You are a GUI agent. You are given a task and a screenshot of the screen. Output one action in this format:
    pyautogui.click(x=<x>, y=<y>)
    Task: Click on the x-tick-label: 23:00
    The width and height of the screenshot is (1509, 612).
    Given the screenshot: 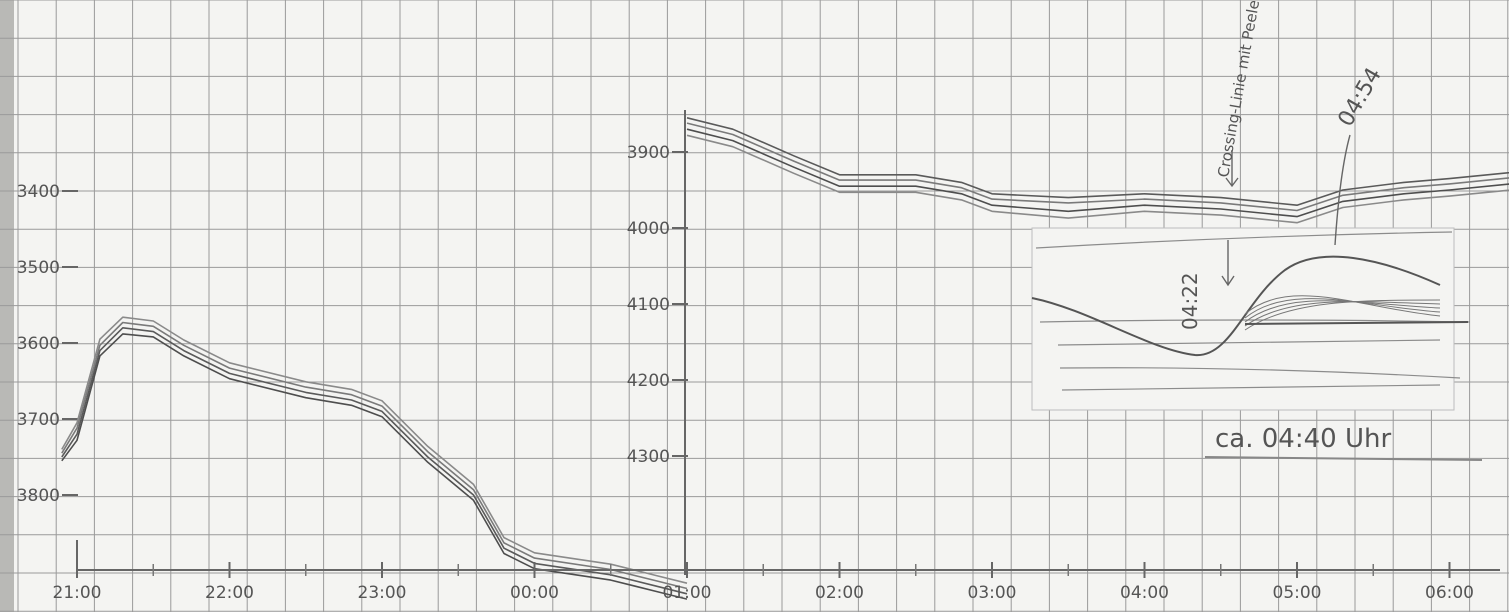 What is the action you would take?
    pyautogui.click(x=382, y=593)
    